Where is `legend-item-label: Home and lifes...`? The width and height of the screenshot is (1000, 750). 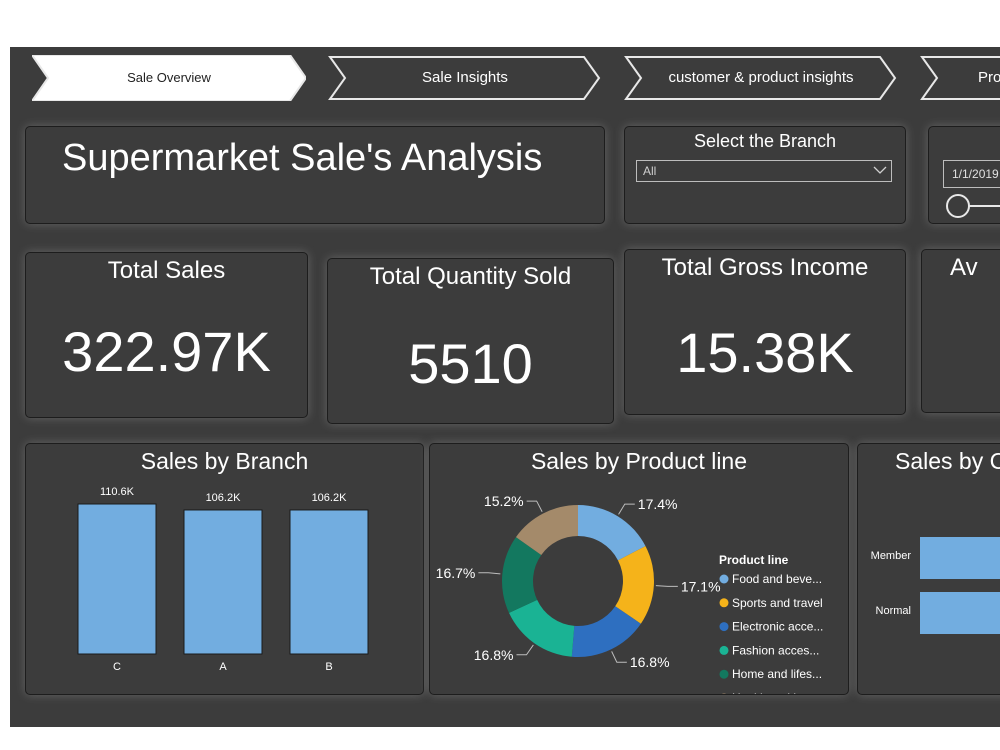 legend-item-label: Home and lifes... is located at coordinates (777, 674).